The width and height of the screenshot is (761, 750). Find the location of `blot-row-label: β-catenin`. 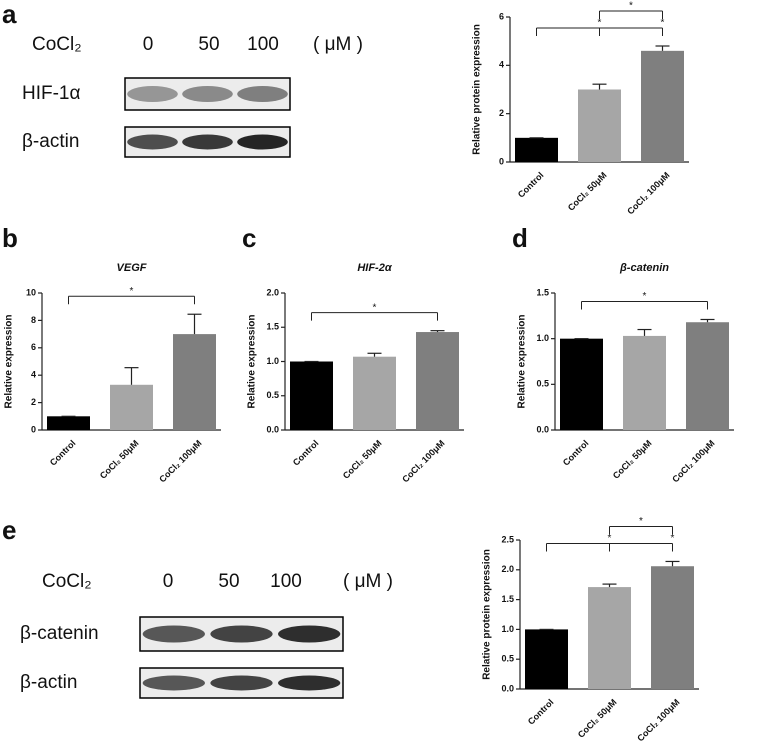

blot-row-label: β-catenin is located at coordinates (59, 633).